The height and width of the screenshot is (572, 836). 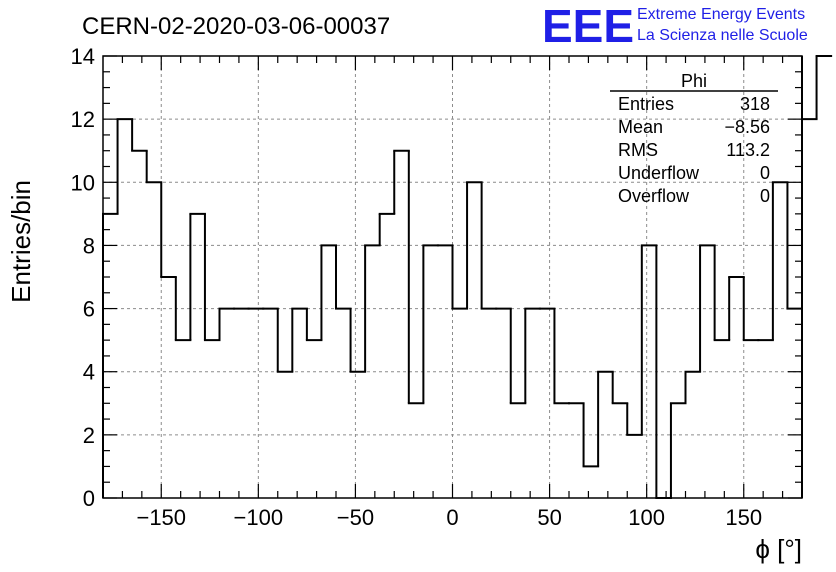 I want to click on stats-row-label: Underflow, so click(x=659, y=173).